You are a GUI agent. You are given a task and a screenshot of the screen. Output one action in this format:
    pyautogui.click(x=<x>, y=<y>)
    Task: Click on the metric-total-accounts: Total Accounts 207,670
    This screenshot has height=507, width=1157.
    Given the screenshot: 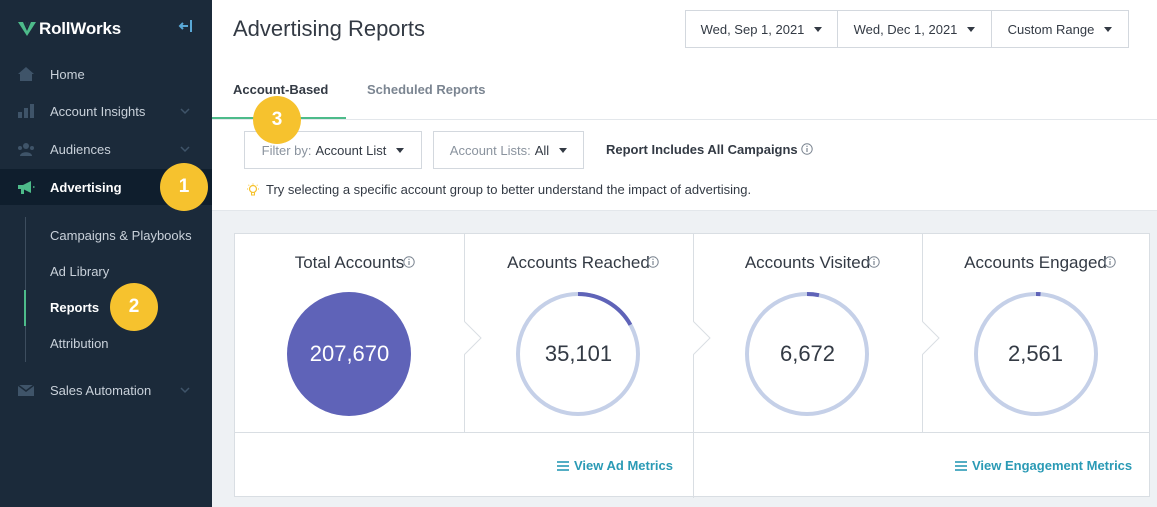 What is the action you would take?
    pyautogui.click(x=349, y=333)
    